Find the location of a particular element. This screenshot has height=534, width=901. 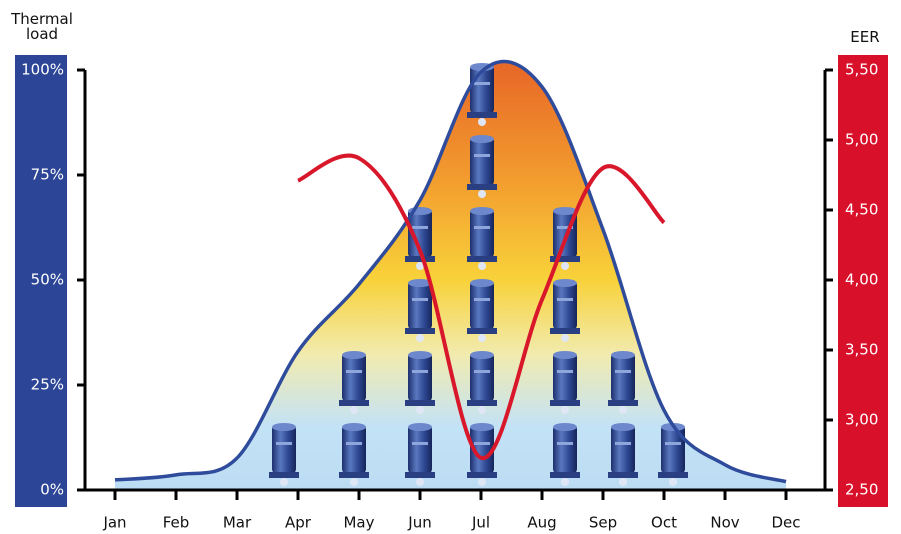

x-tick-label: Aug is located at coordinates (541, 523).